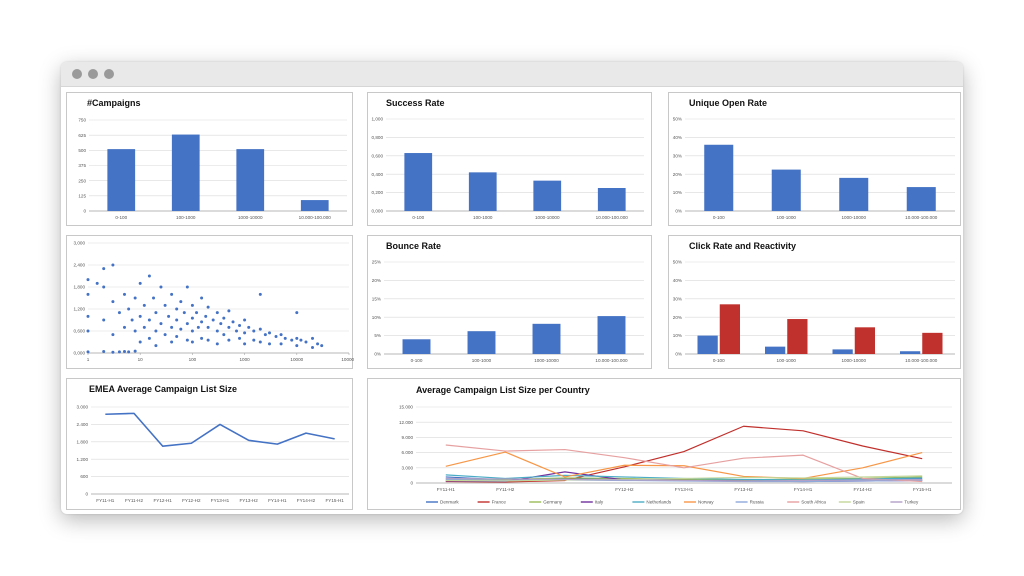 This screenshot has height=576, width=1024. I want to click on y-tick-label: 40%, so click(677, 280).